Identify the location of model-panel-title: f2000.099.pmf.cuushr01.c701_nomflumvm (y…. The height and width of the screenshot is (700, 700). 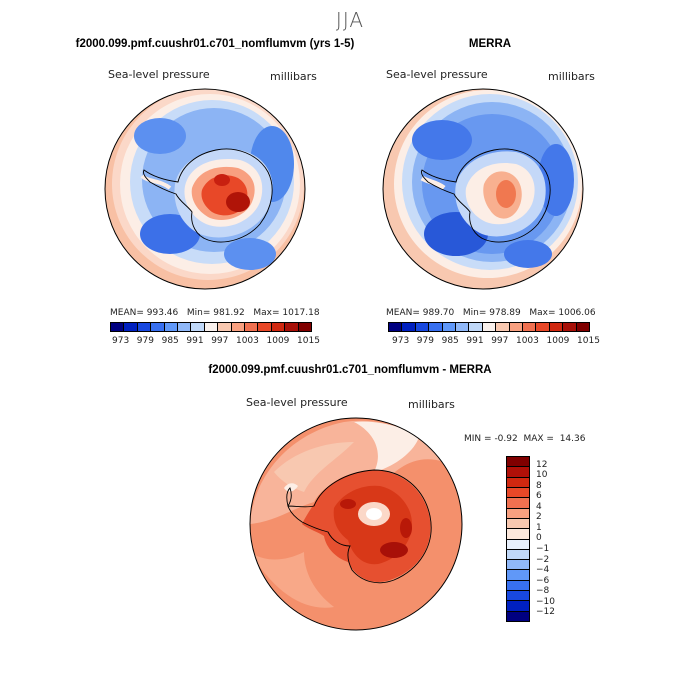
(215, 44).